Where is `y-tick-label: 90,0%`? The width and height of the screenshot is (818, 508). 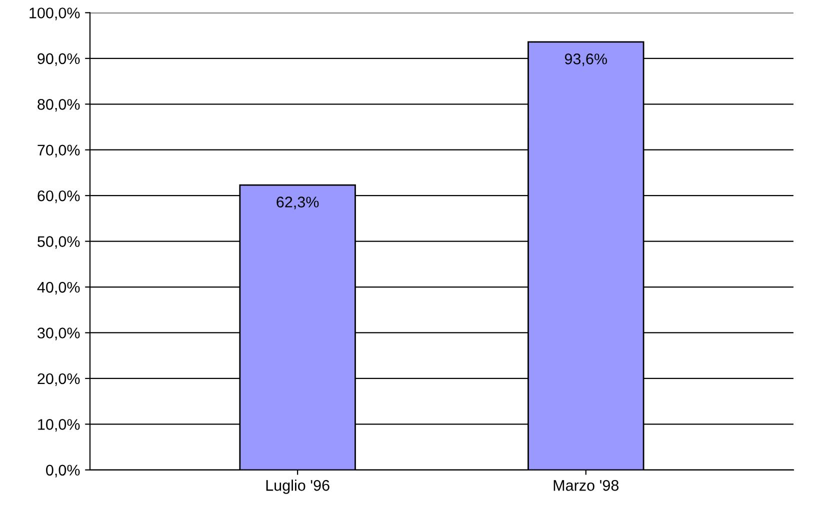
y-tick-label: 90,0% is located at coordinates (59, 59).